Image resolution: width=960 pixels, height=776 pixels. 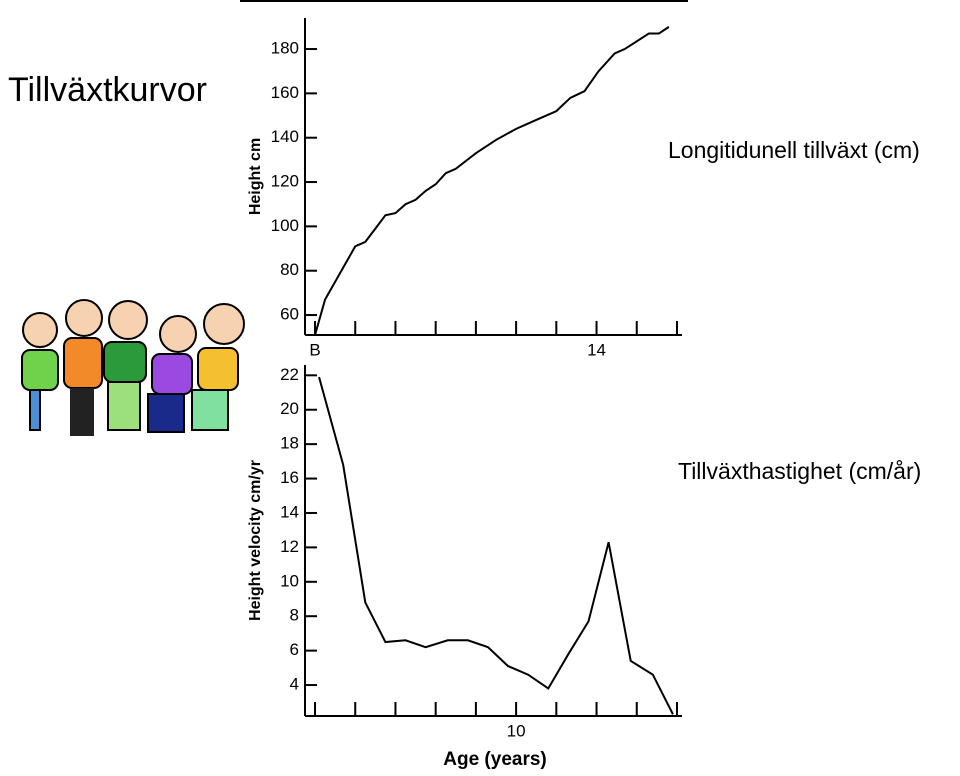 I want to click on slide-title: Tillväxtkurvor, so click(x=107, y=90).